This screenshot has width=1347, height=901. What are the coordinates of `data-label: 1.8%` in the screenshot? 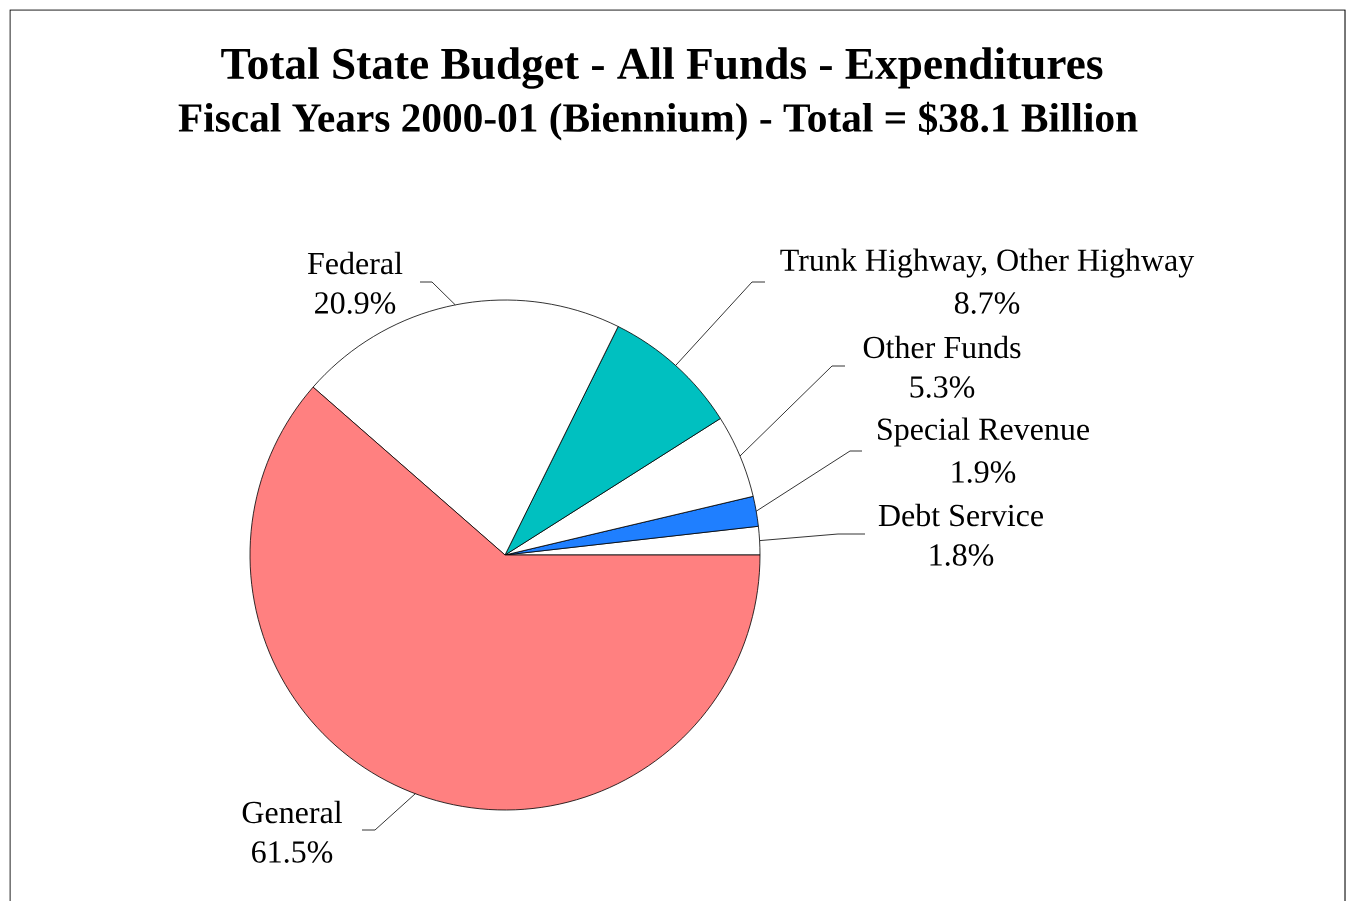 It's located at (962, 555).